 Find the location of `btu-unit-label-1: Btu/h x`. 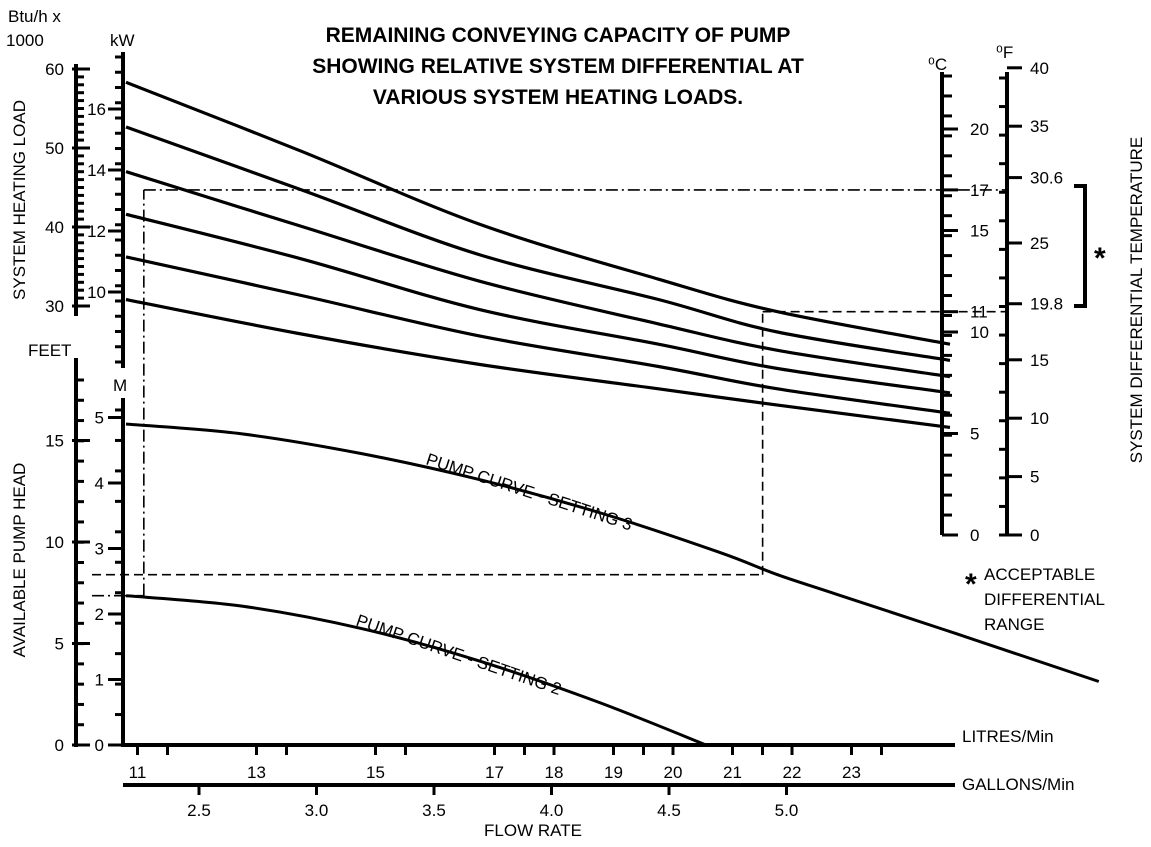

btu-unit-label-1: Btu/h x is located at coordinates (34, 16).